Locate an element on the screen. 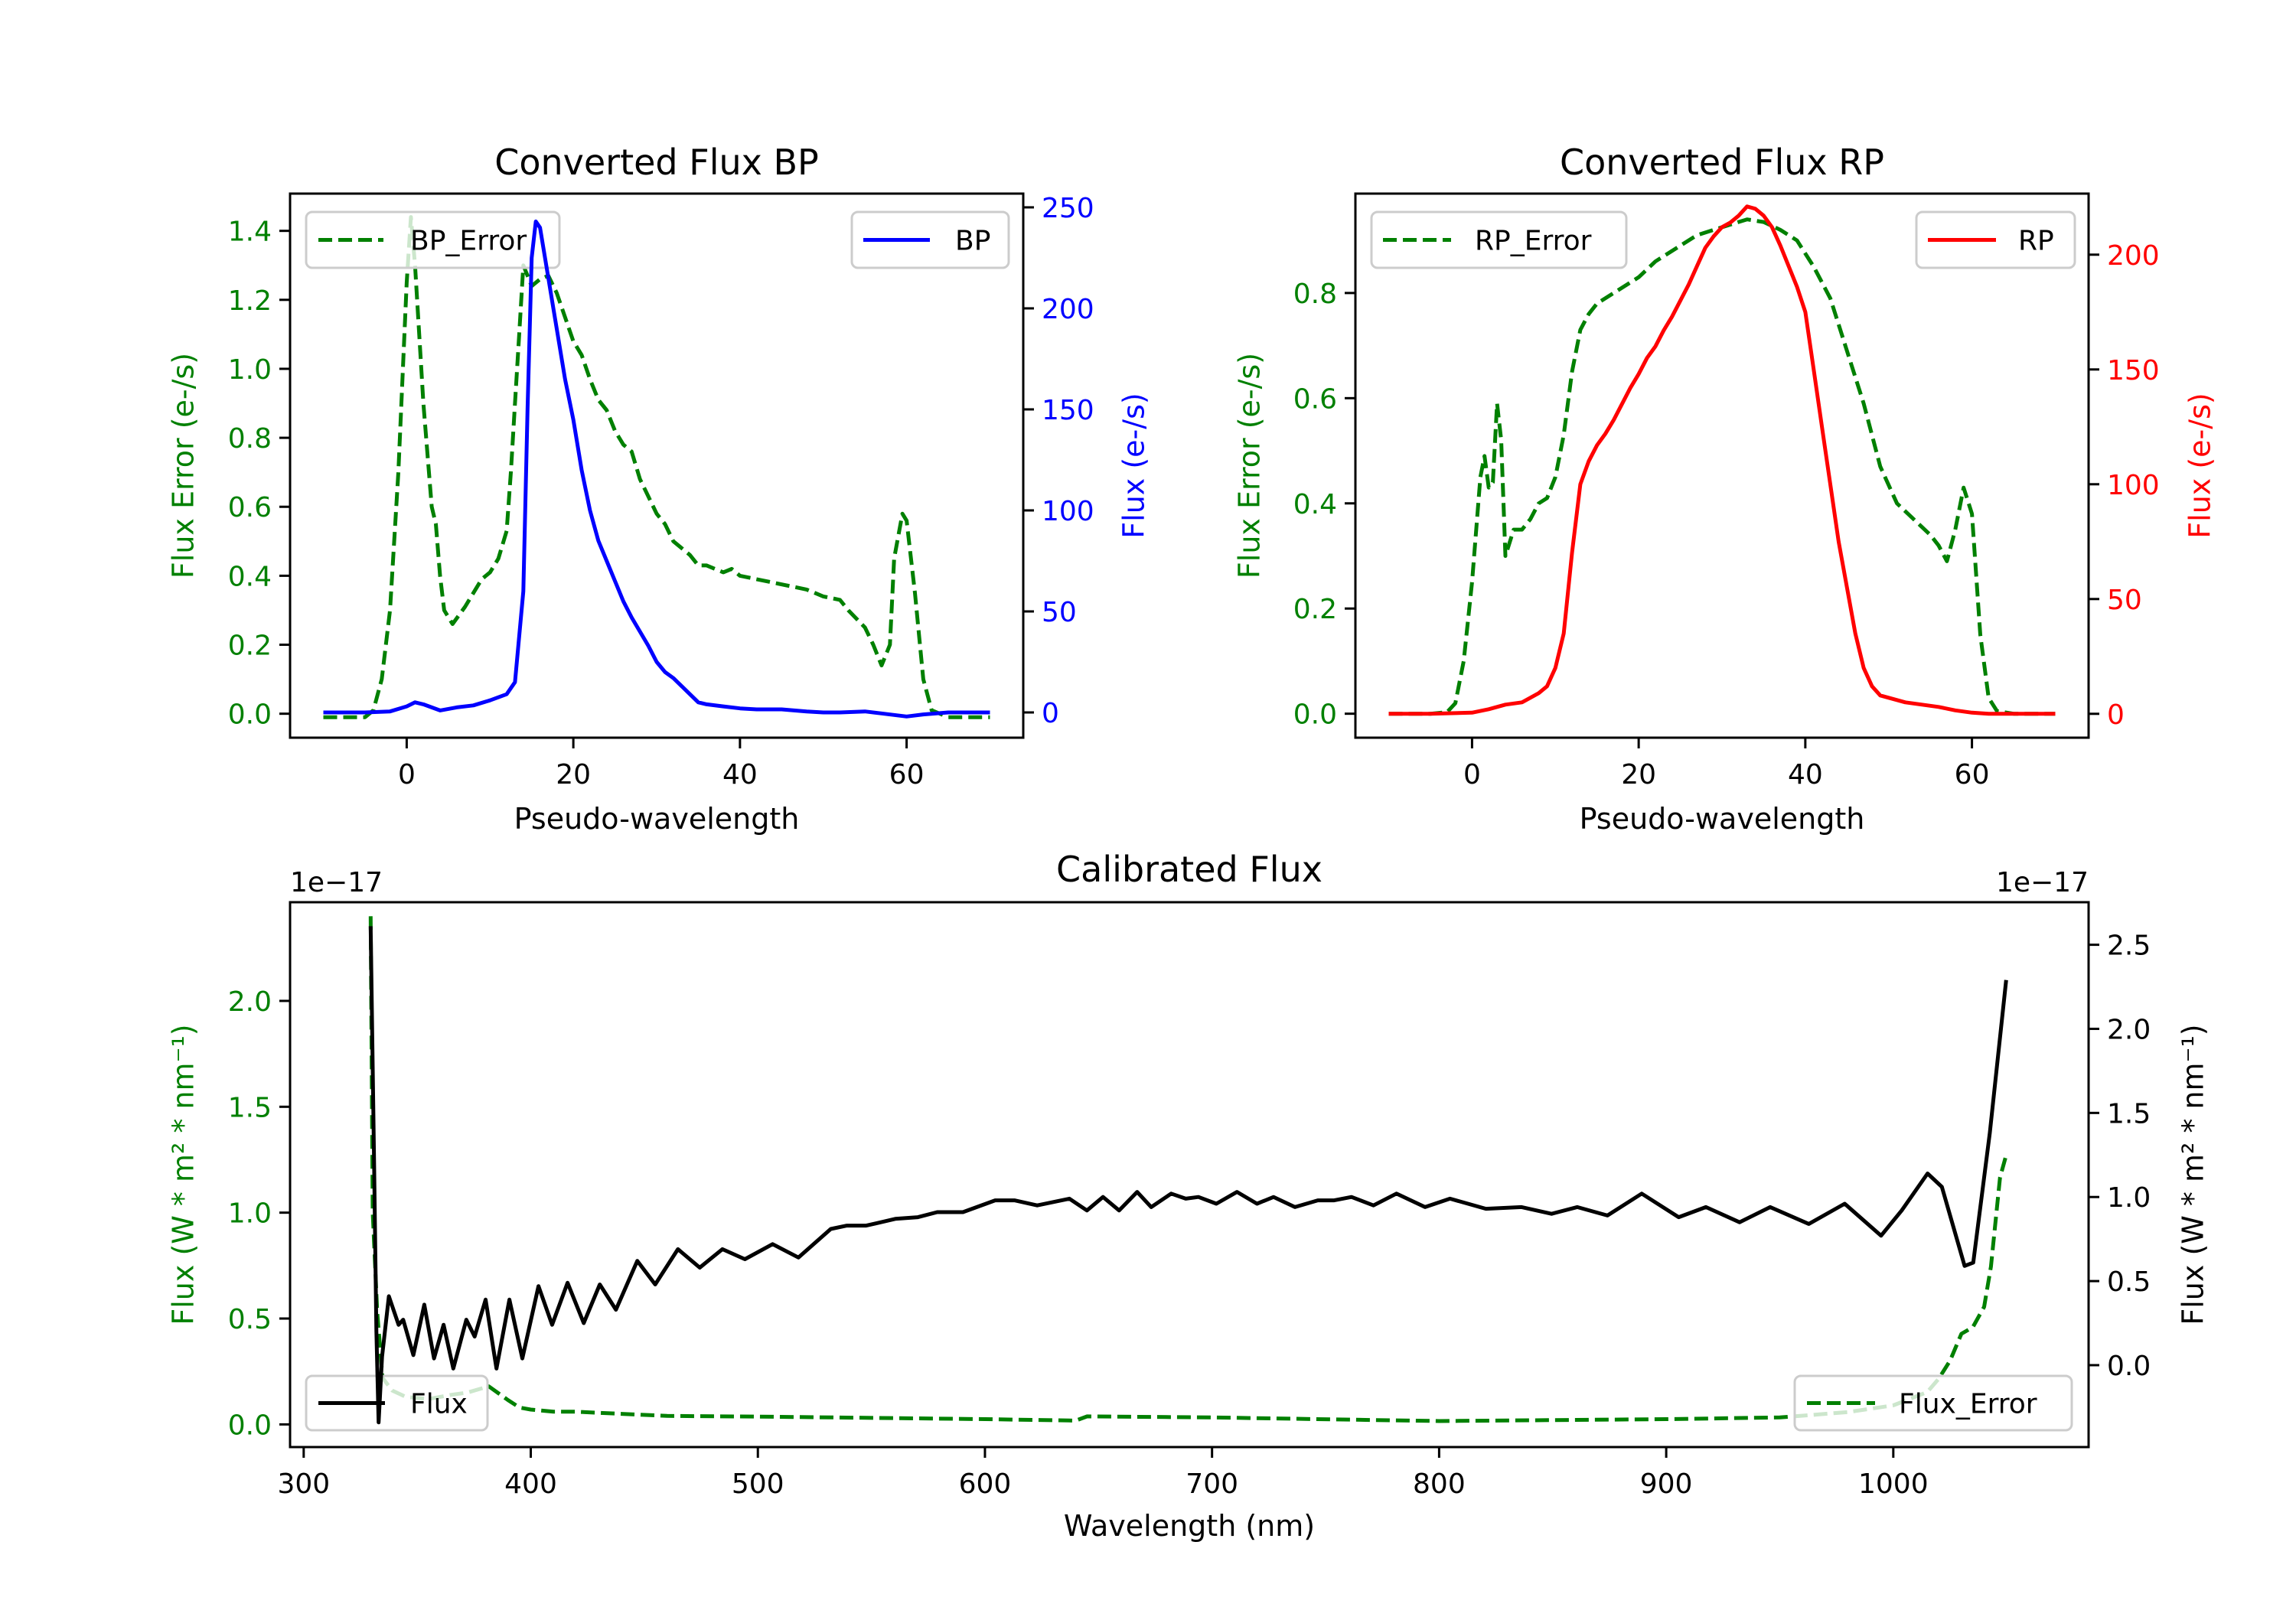  chart-title: Calibrated Flux is located at coordinates (1189, 870).